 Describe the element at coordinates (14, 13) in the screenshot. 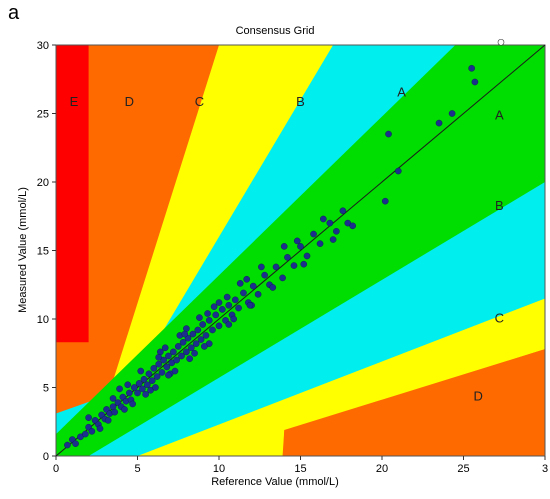

I see `panel-letter: a` at that location.